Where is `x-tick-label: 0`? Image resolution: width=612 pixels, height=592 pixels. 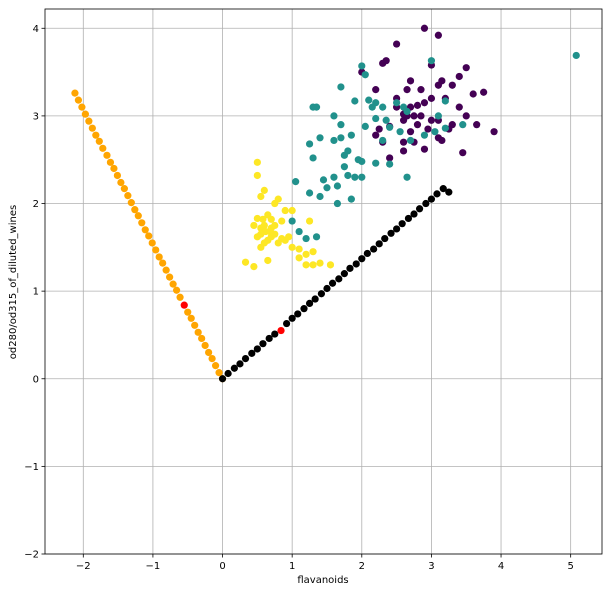
x-tick-label: 0 is located at coordinates (222, 566).